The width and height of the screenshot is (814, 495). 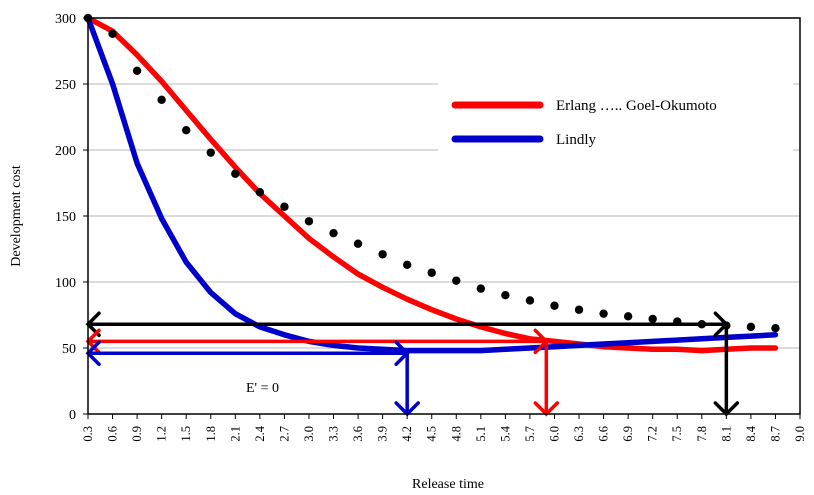 What do you see at coordinates (481, 434) in the screenshot?
I see `x-tick-label: 5.1` at bounding box center [481, 434].